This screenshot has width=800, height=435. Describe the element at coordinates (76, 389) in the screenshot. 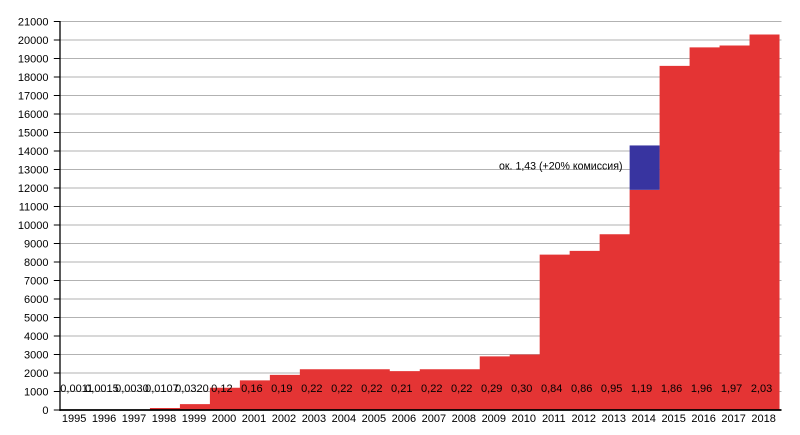

I see `svg-text: 0,0011` at that location.